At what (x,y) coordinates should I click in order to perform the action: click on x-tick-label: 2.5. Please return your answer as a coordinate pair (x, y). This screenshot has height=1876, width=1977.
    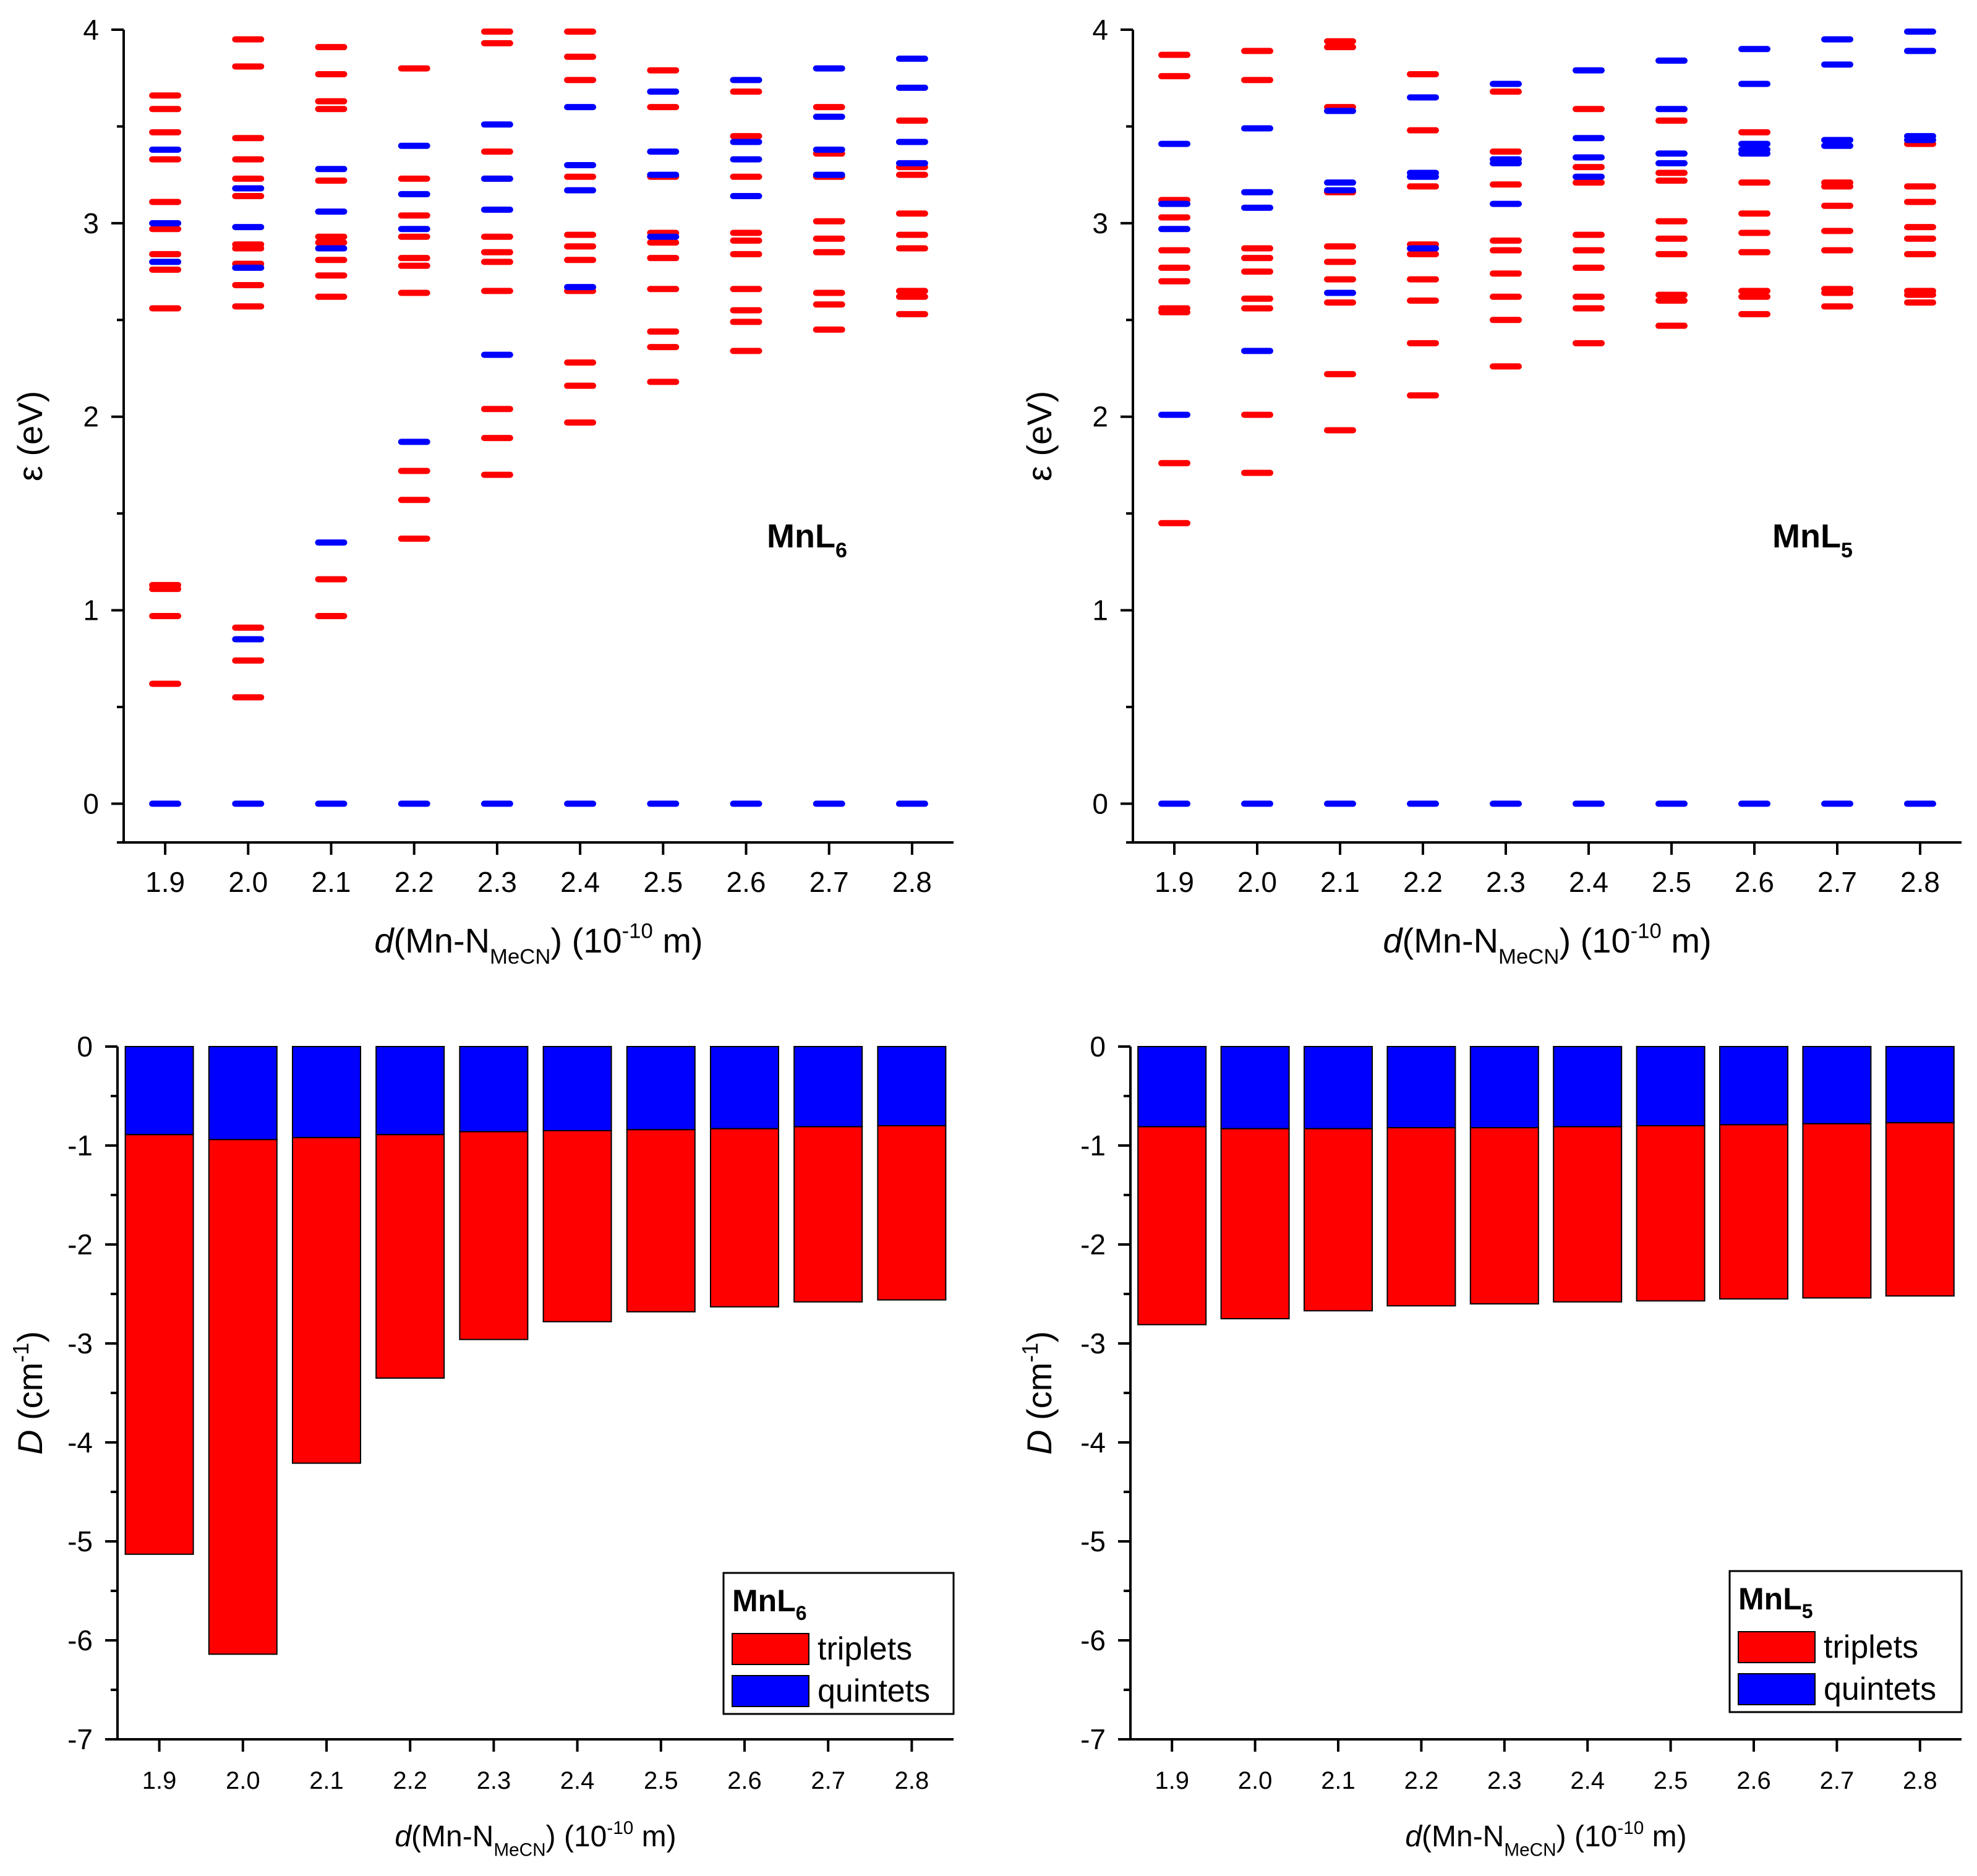
    Looking at the image, I should click on (1671, 1781).